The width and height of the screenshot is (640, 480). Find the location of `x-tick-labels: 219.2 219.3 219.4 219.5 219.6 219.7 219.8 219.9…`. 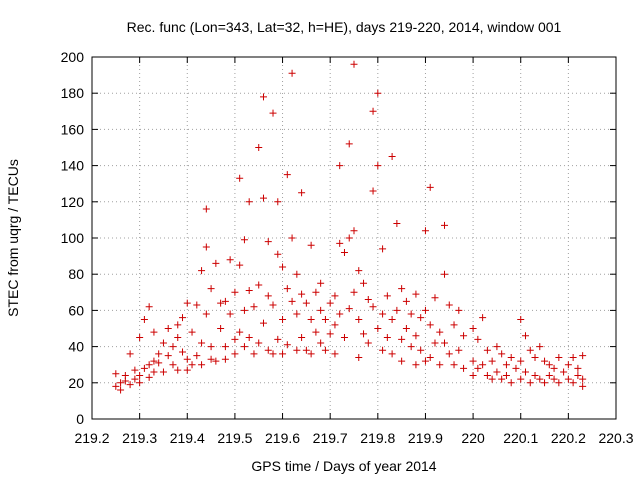

x-tick-labels: 219.2 219.3 219.4 219.5 219.6 219.7 219.8 219.9… is located at coordinates (353, 438).